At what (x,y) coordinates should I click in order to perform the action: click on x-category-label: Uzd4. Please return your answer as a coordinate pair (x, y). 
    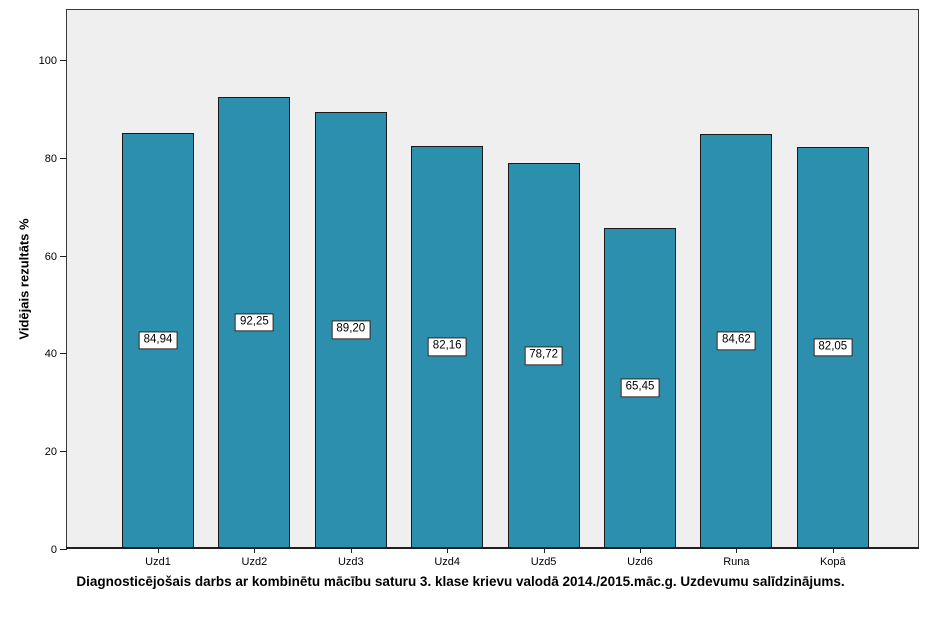
    Looking at the image, I should click on (447, 562).